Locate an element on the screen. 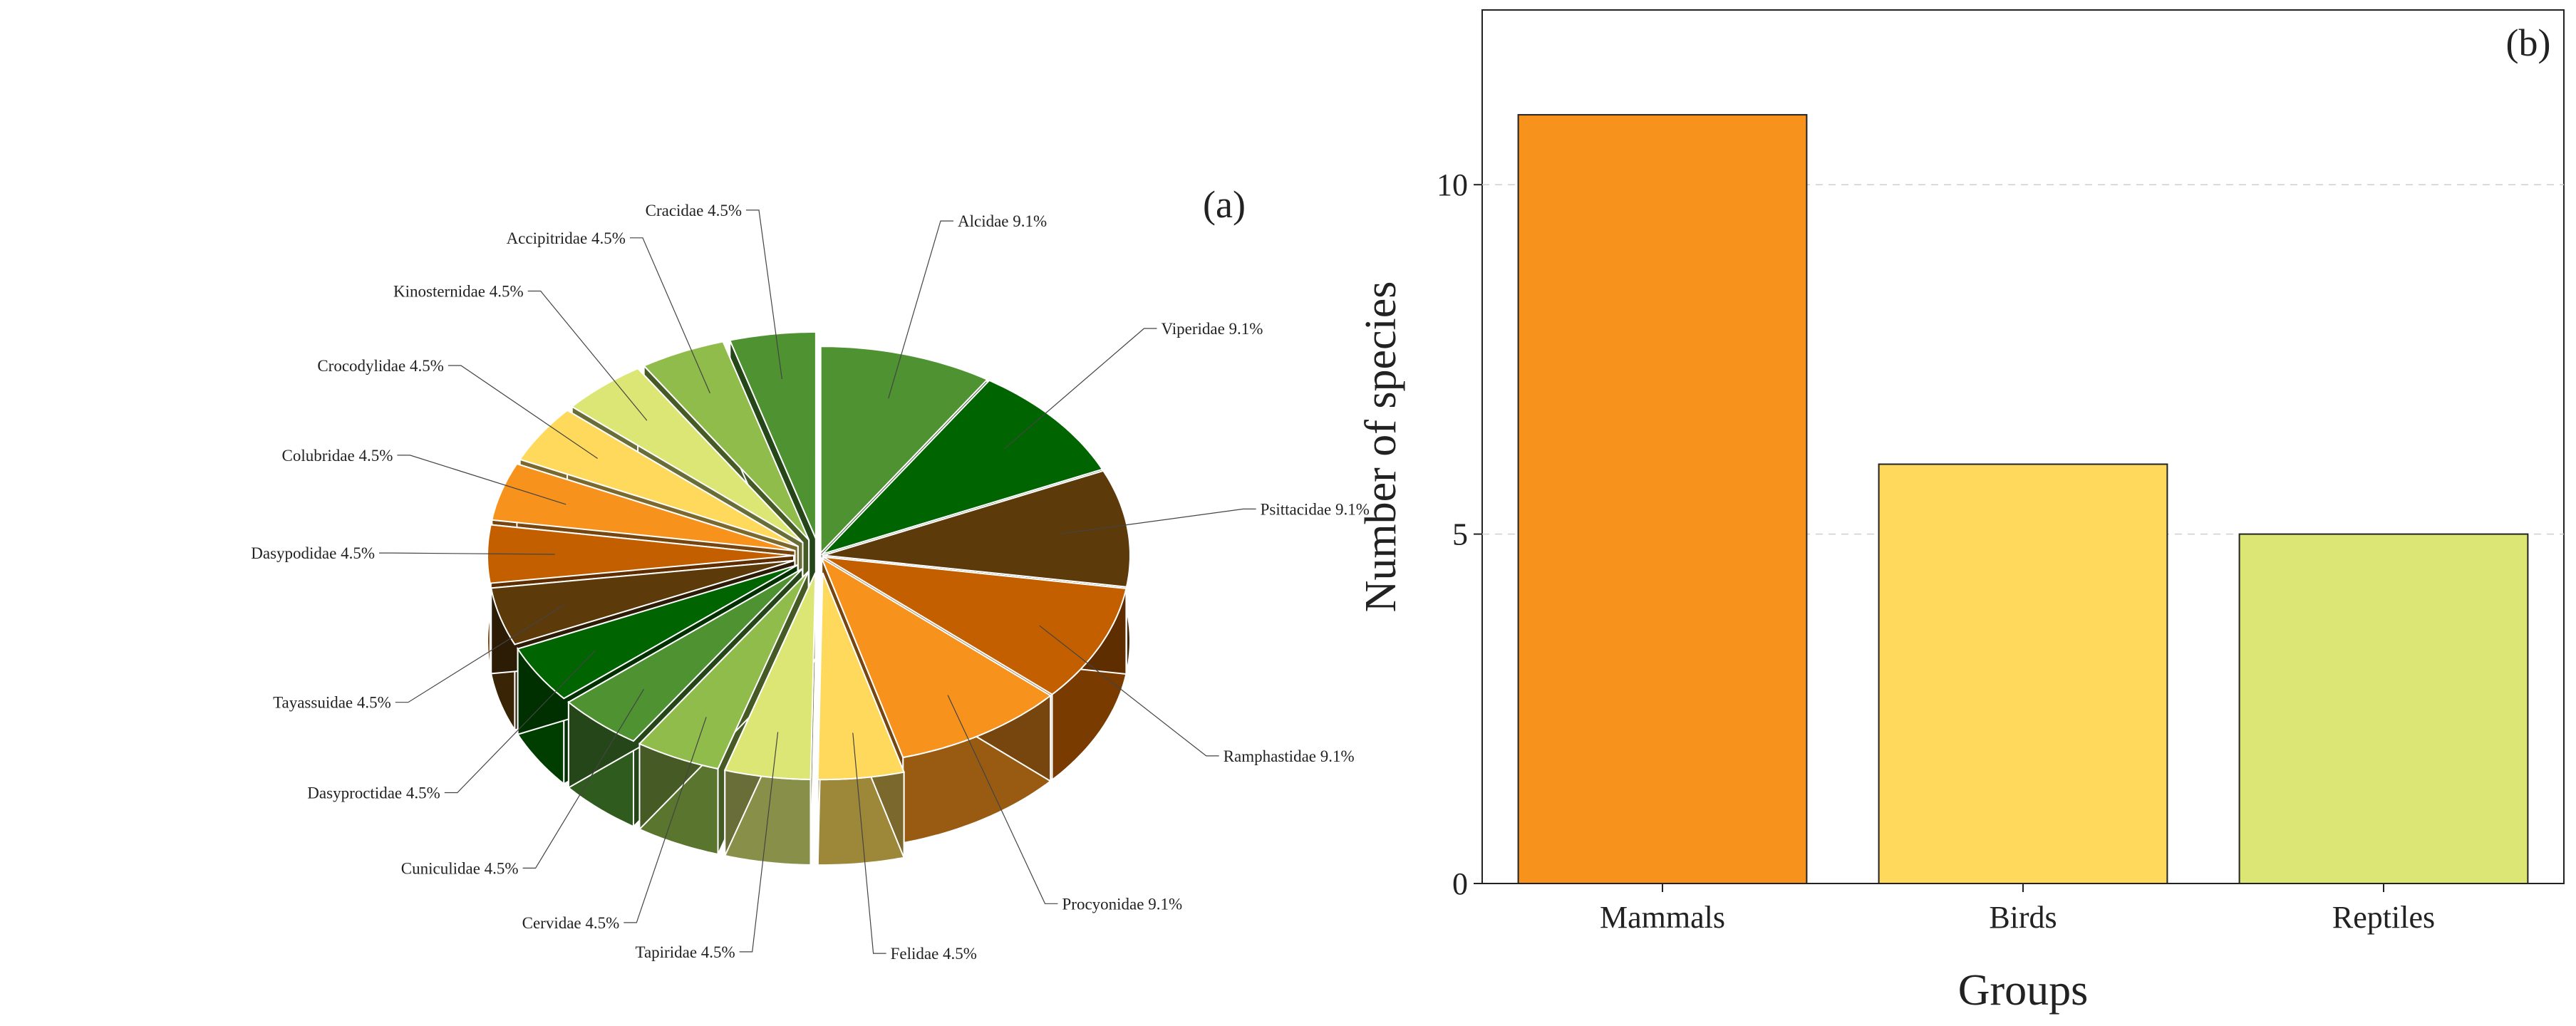 The image size is (2576, 1026). leader-accipitridae is located at coordinates (670, 315).